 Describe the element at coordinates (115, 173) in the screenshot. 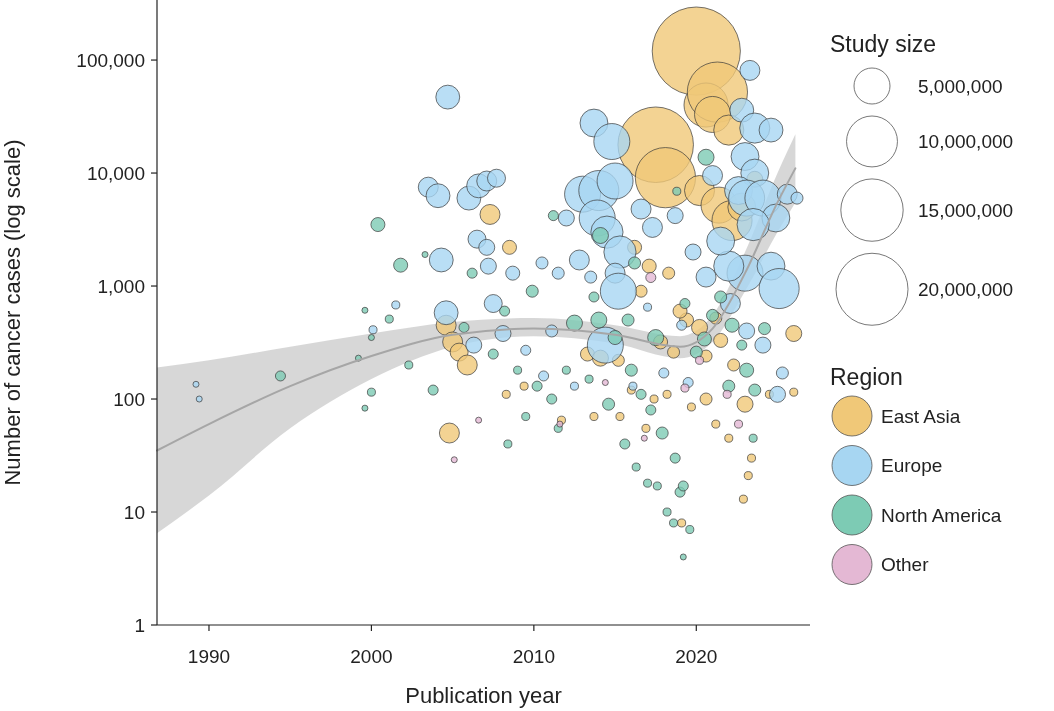

I see `y-tick-label: 10,000` at that location.